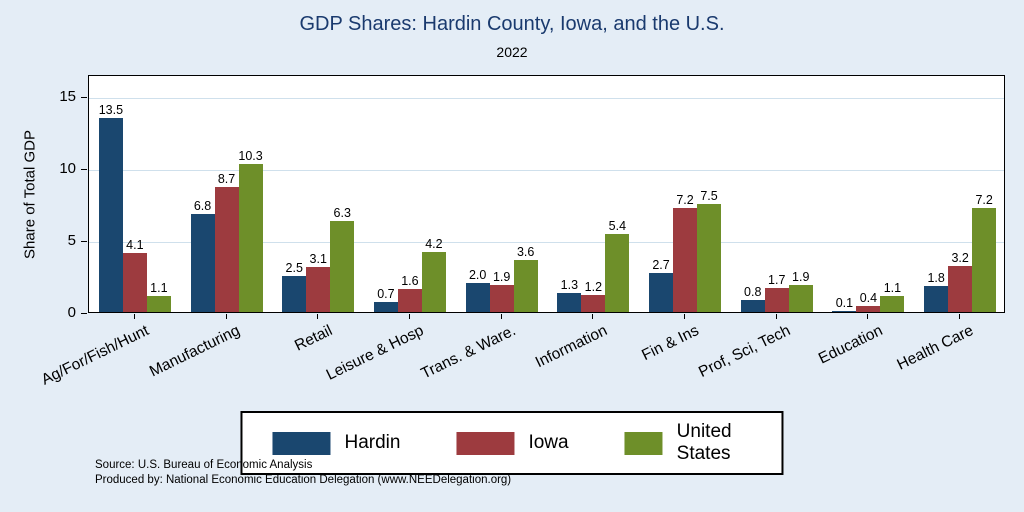 The height and width of the screenshot is (512, 1024). Describe the element at coordinates (110, 214) in the screenshot. I see `bar-hardin-ag-for-fish-hunt` at that location.